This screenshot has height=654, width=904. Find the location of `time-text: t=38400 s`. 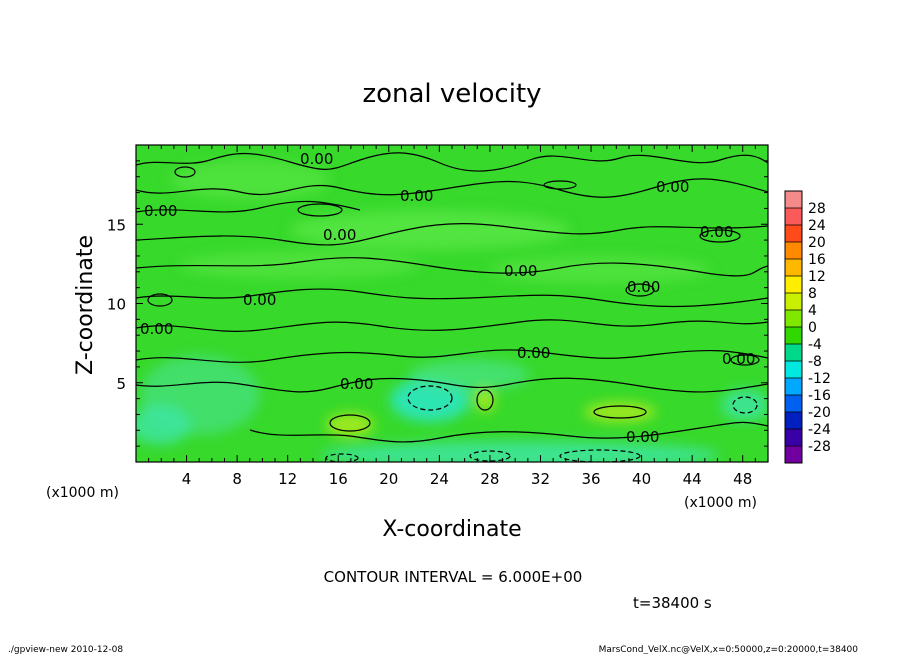

time-text: t=38400 s is located at coordinates (672, 603).